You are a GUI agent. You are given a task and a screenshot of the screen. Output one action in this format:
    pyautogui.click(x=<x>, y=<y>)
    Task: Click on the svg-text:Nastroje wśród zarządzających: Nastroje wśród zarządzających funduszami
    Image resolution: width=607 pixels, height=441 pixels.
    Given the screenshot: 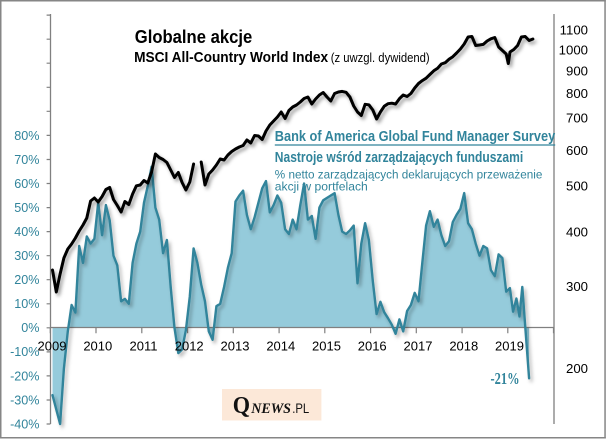 What is the action you would take?
    pyautogui.click(x=399, y=158)
    